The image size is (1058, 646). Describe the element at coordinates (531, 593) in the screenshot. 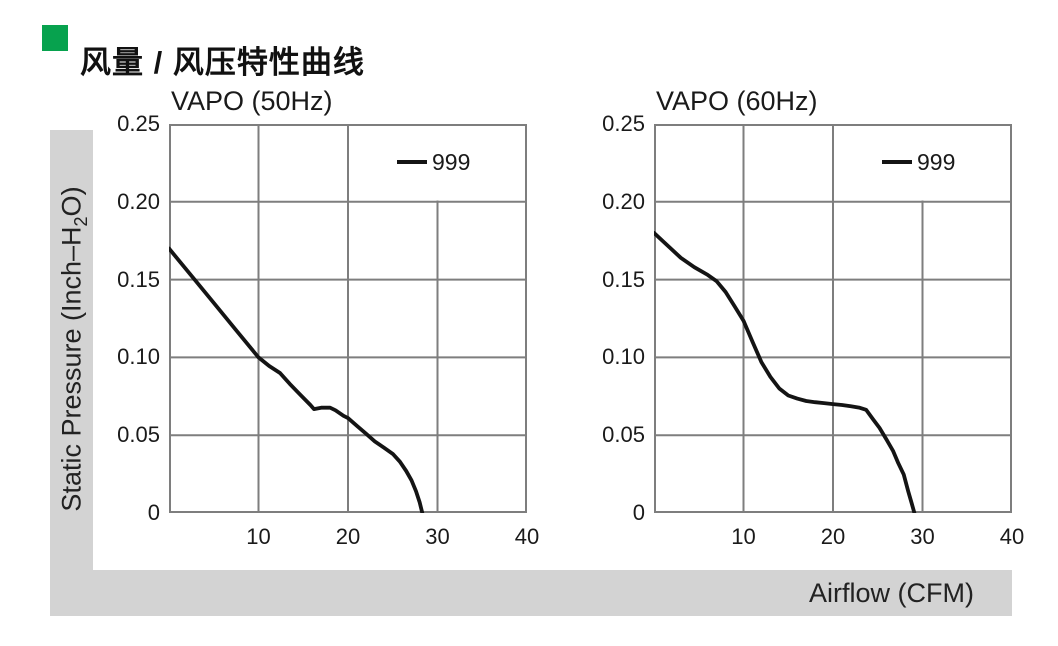

I see `x-axis-band` at that location.